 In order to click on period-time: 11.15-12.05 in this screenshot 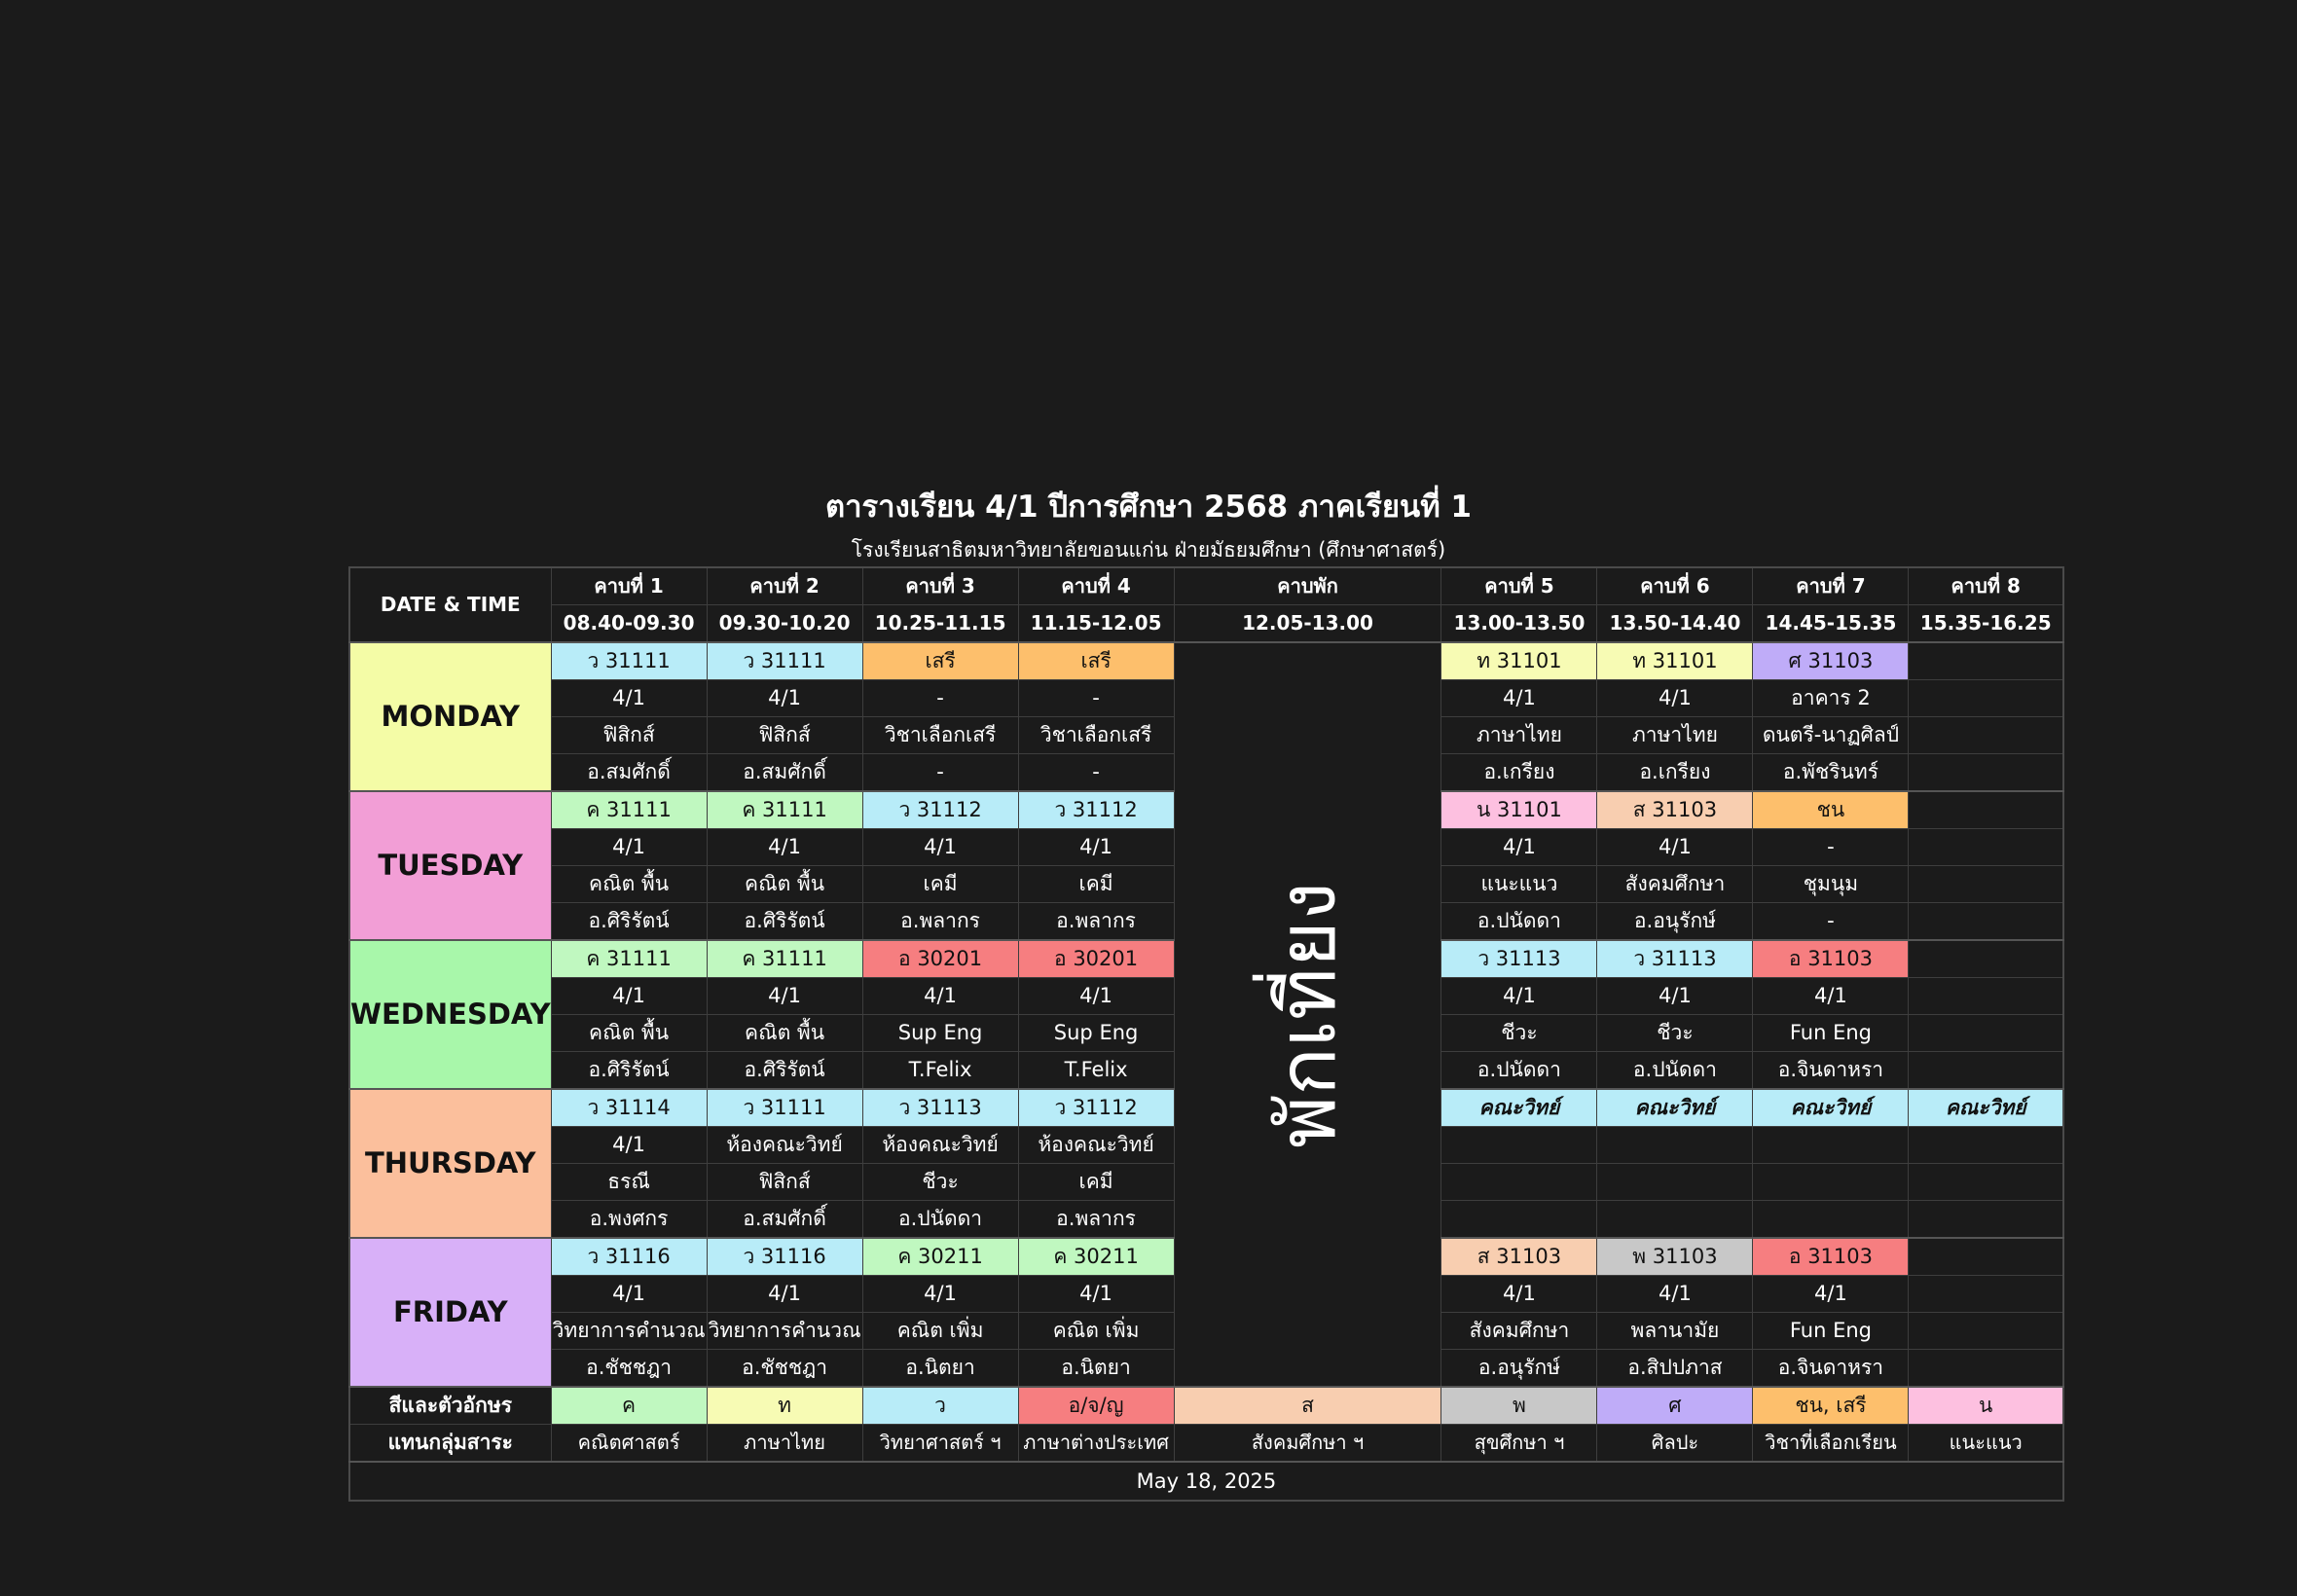, I will do `click(1096, 624)`.